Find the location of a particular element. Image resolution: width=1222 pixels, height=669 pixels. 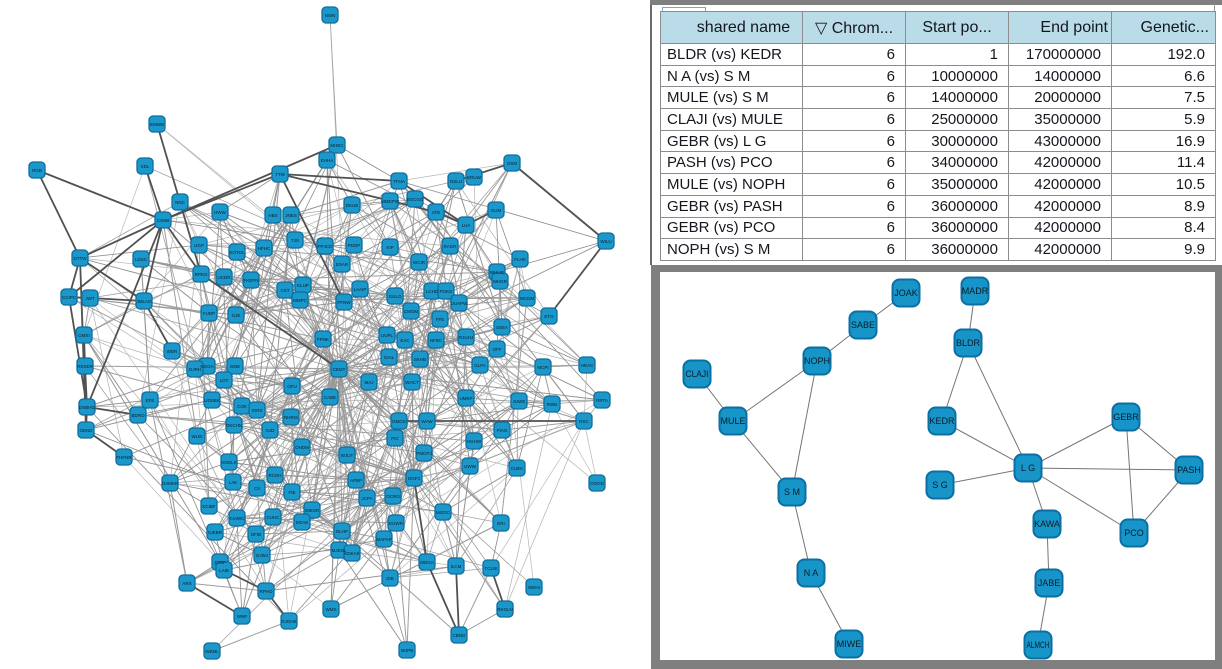

svg-text: RWN is located at coordinates (552, 404).